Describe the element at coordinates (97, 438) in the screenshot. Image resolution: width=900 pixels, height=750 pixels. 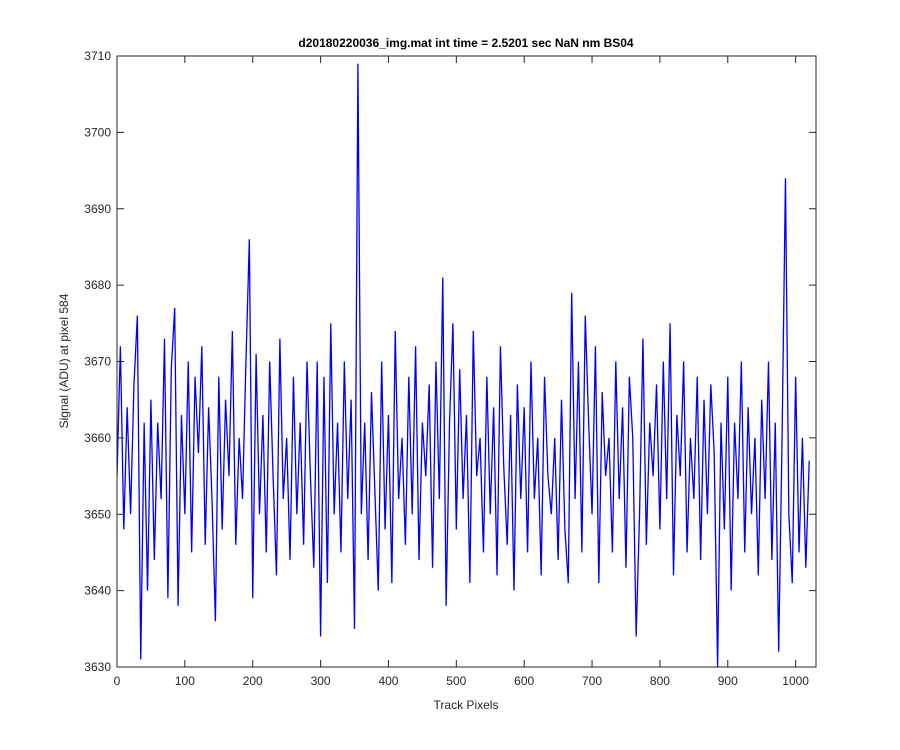
I see `y-tick-label: 3660` at that location.